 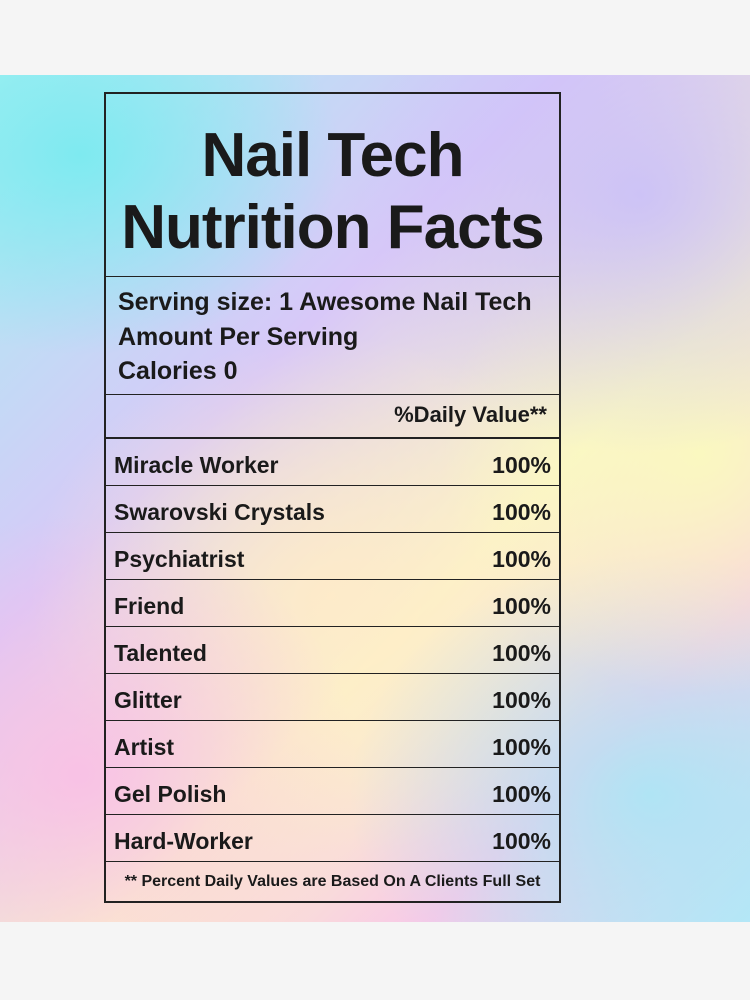 I want to click on nutrient-row: Gel Polish 100%, so click(x=332, y=791).